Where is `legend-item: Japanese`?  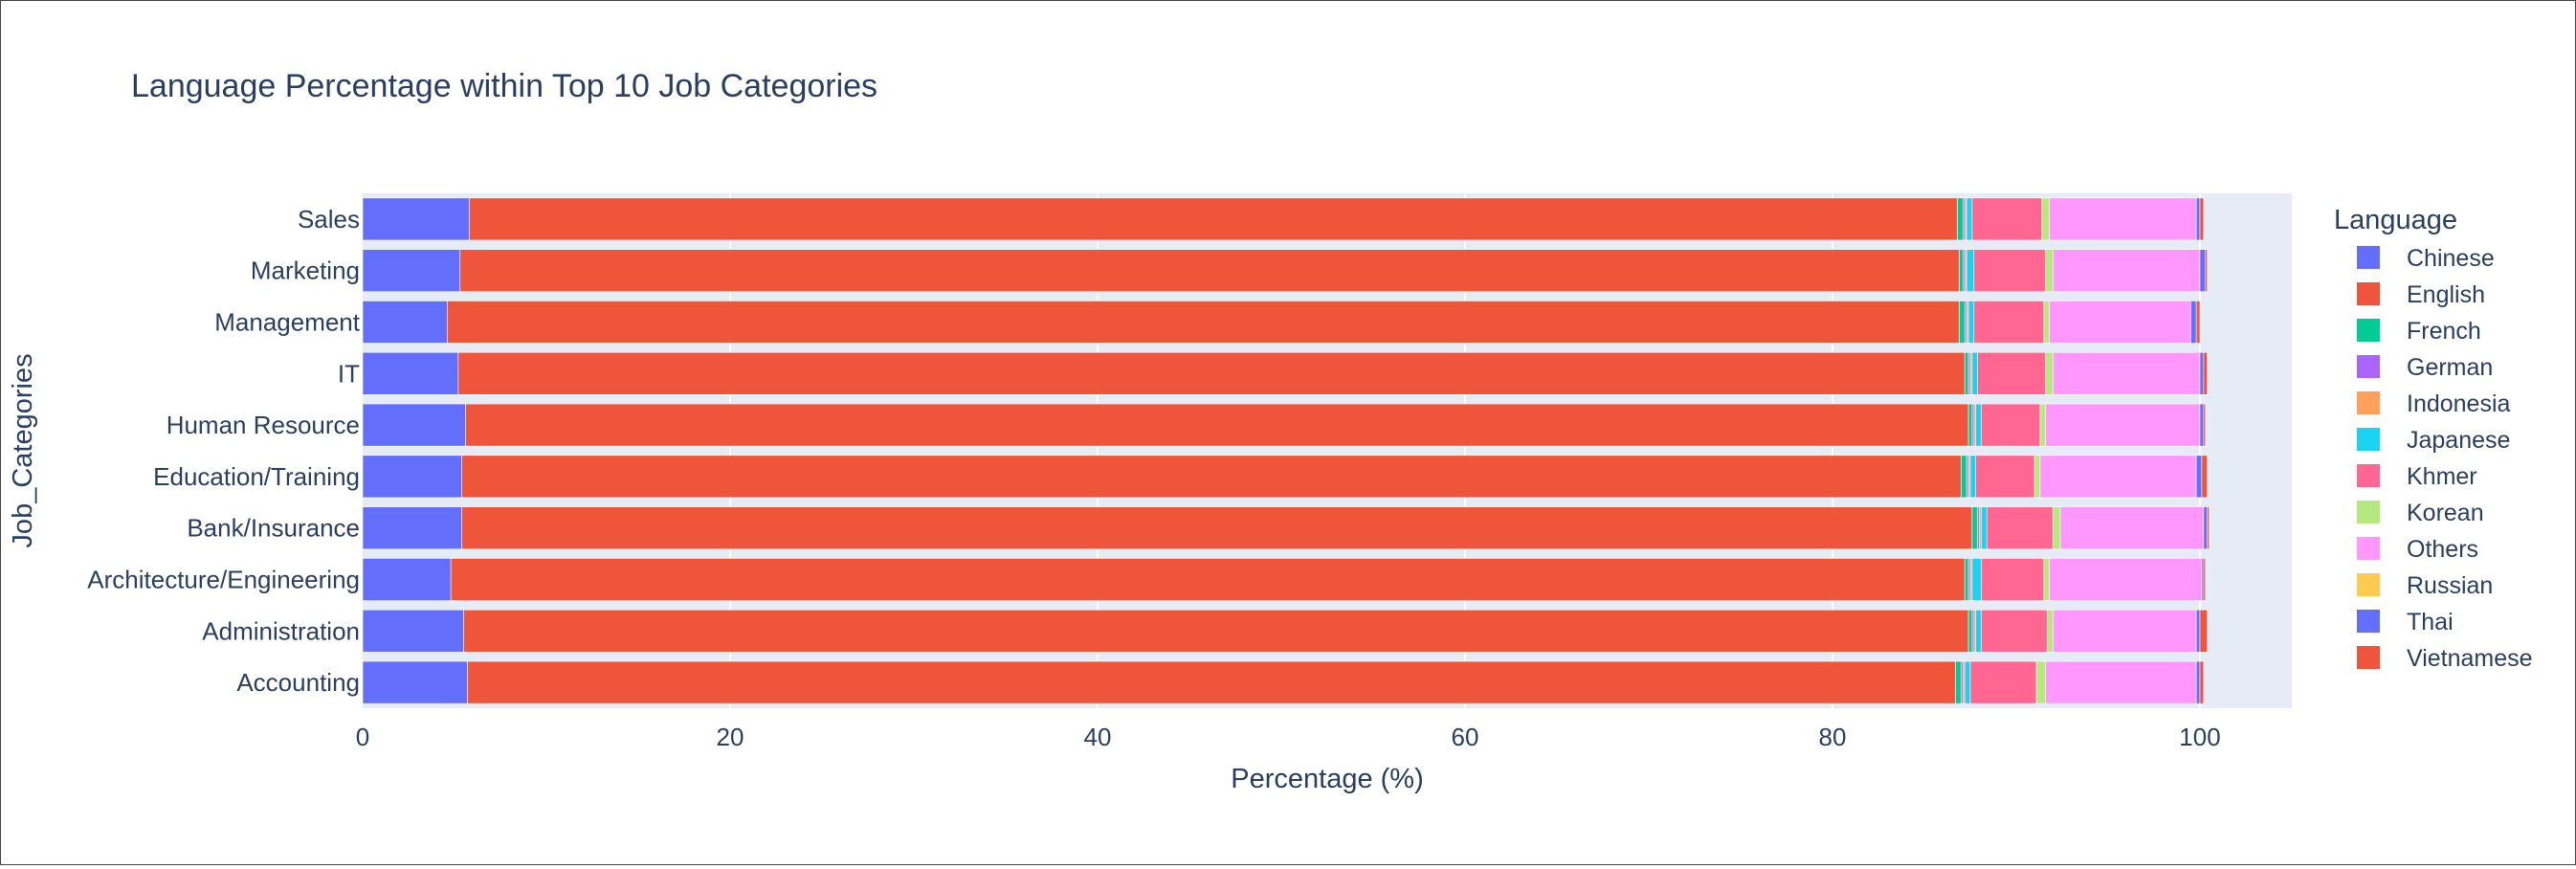
legend-item: Japanese is located at coordinates (2433, 441).